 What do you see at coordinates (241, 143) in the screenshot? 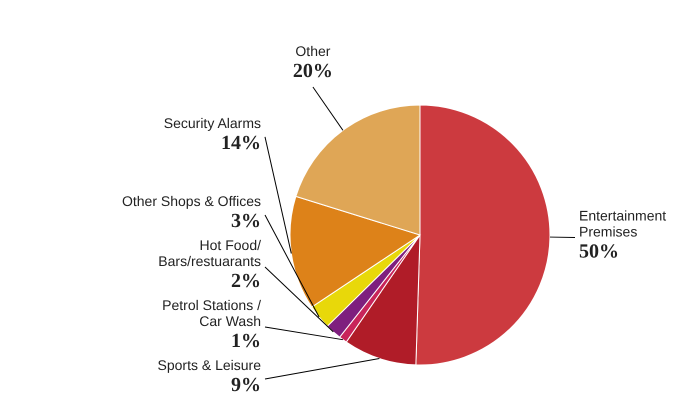
I see `data-label: 14%` at bounding box center [241, 143].